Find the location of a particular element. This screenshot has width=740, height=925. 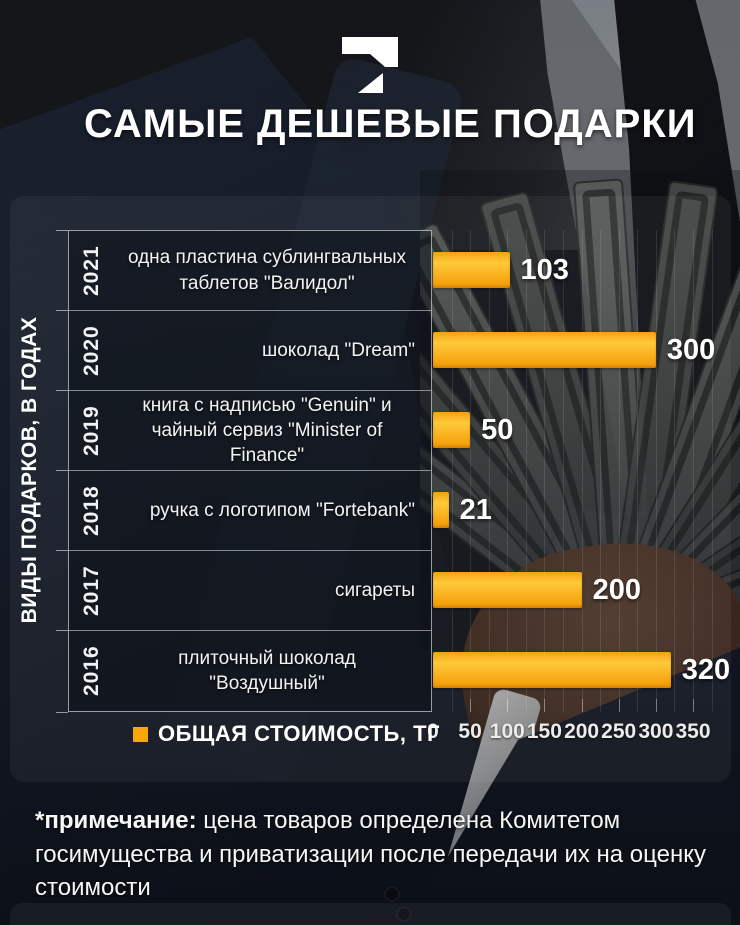

bar-2020 is located at coordinates (544, 350).